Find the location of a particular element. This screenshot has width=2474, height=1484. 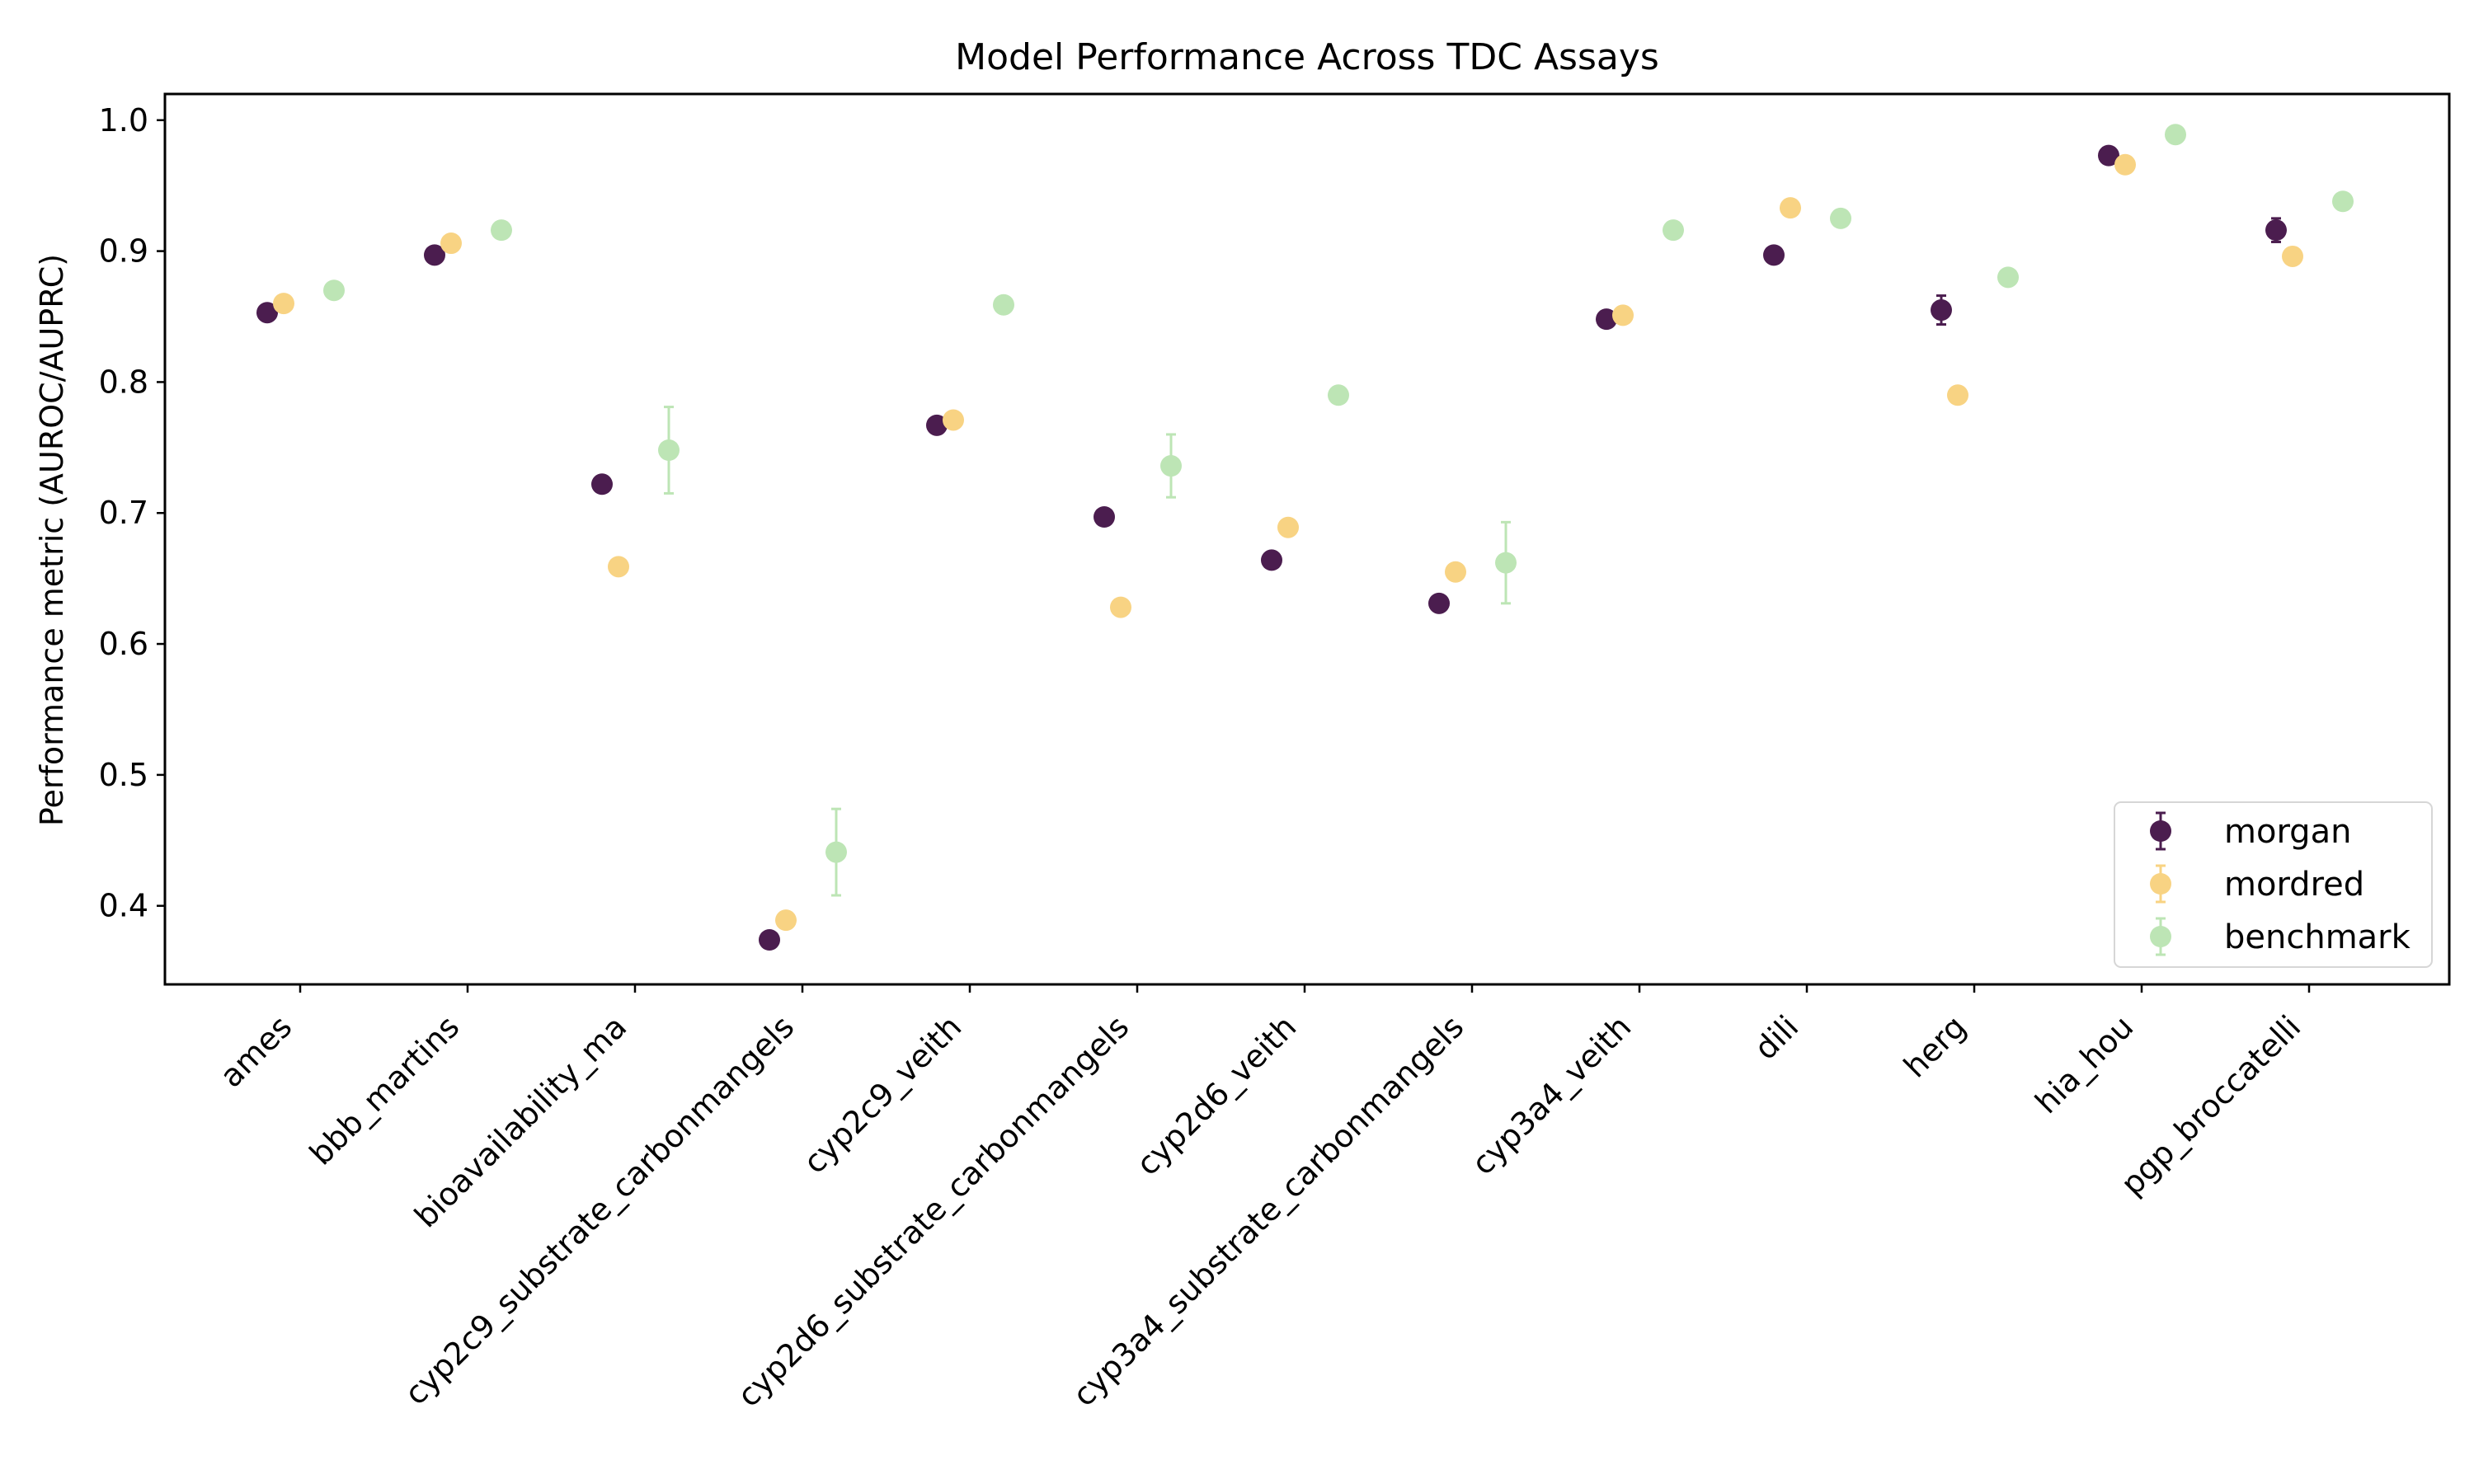

y-tick-label: 0.8 is located at coordinates (123, 382).